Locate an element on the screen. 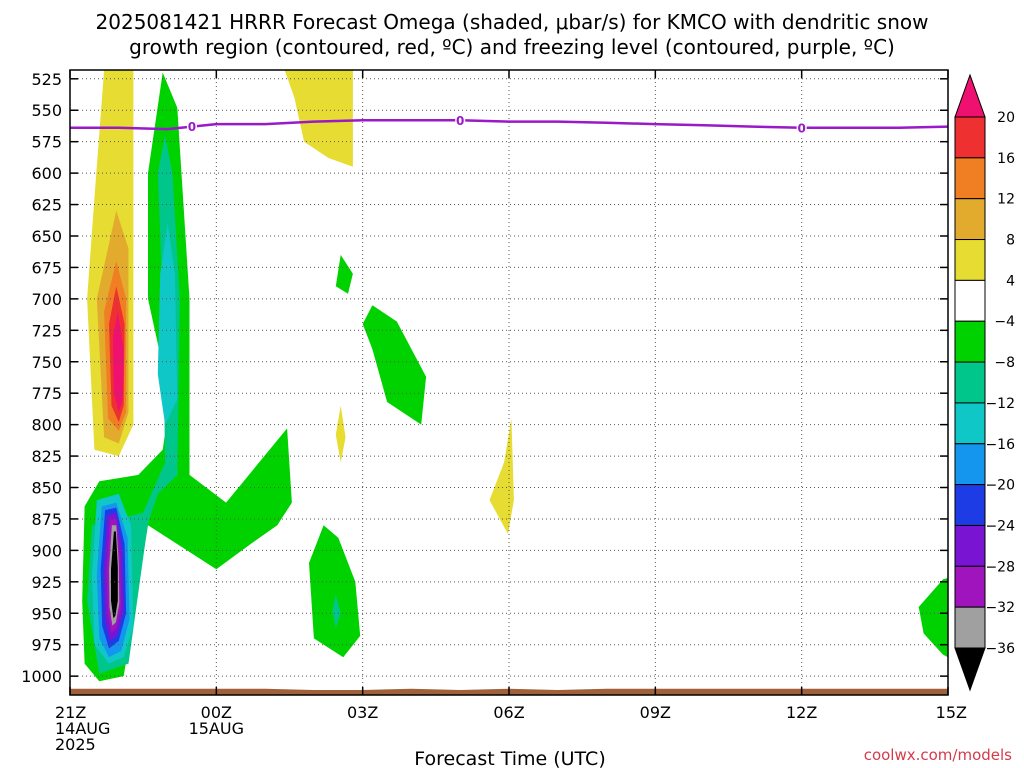  y-tick-label-17: 950 is located at coordinates (46, 613).